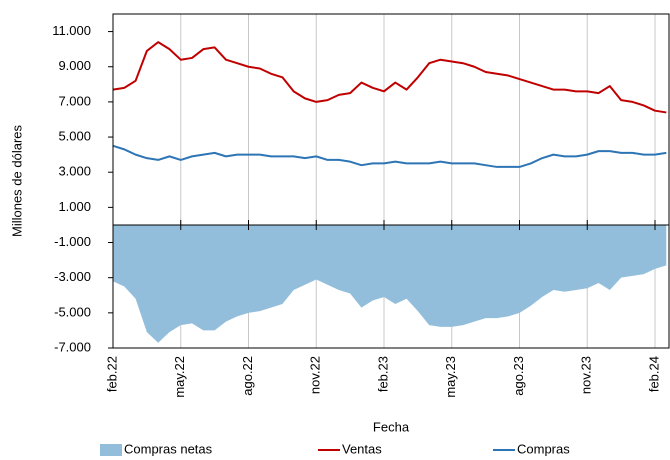 Image resolution: width=670 pixels, height=460 pixels. I want to click on x-axis-label: Fecha, so click(391, 426).